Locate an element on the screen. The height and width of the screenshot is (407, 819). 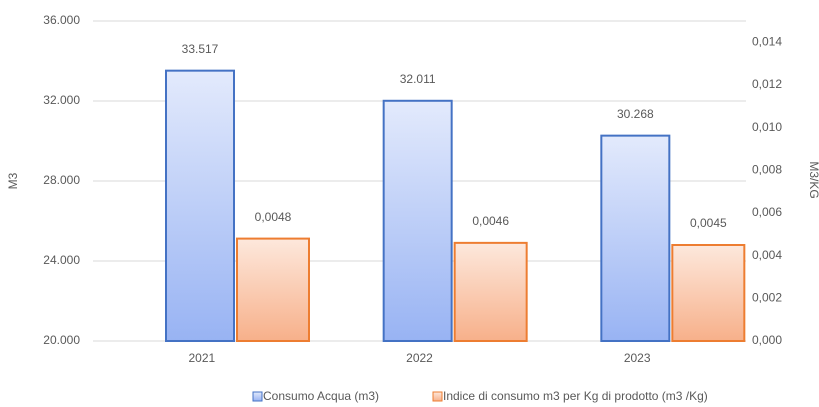
y2-tick-label: 0,002 is located at coordinates (767, 298).